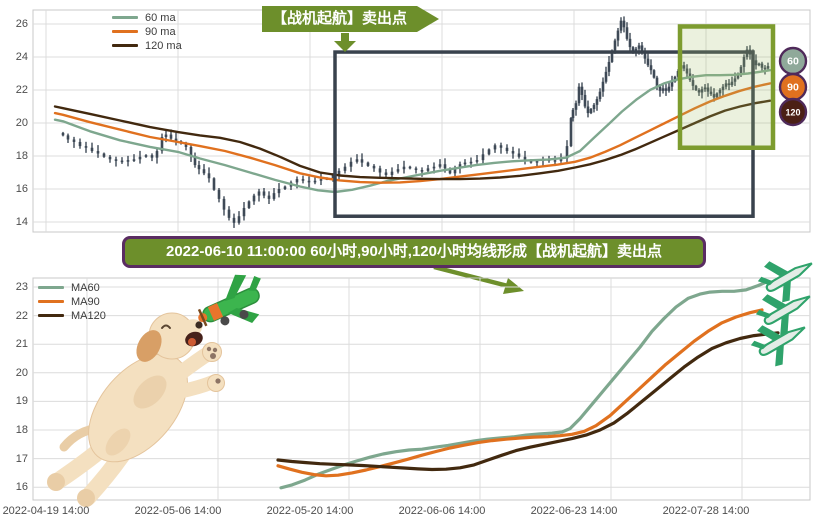 The width and height of the screenshot is (816, 523). I want to click on toy-plane-tailfin, so click(254, 283).